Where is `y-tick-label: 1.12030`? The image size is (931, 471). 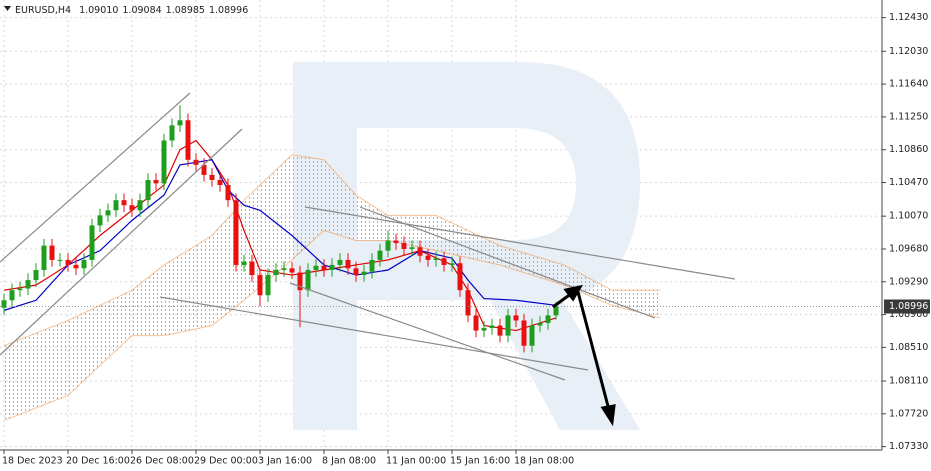 y-tick-label: 1.12030 is located at coordinates (908, 51).